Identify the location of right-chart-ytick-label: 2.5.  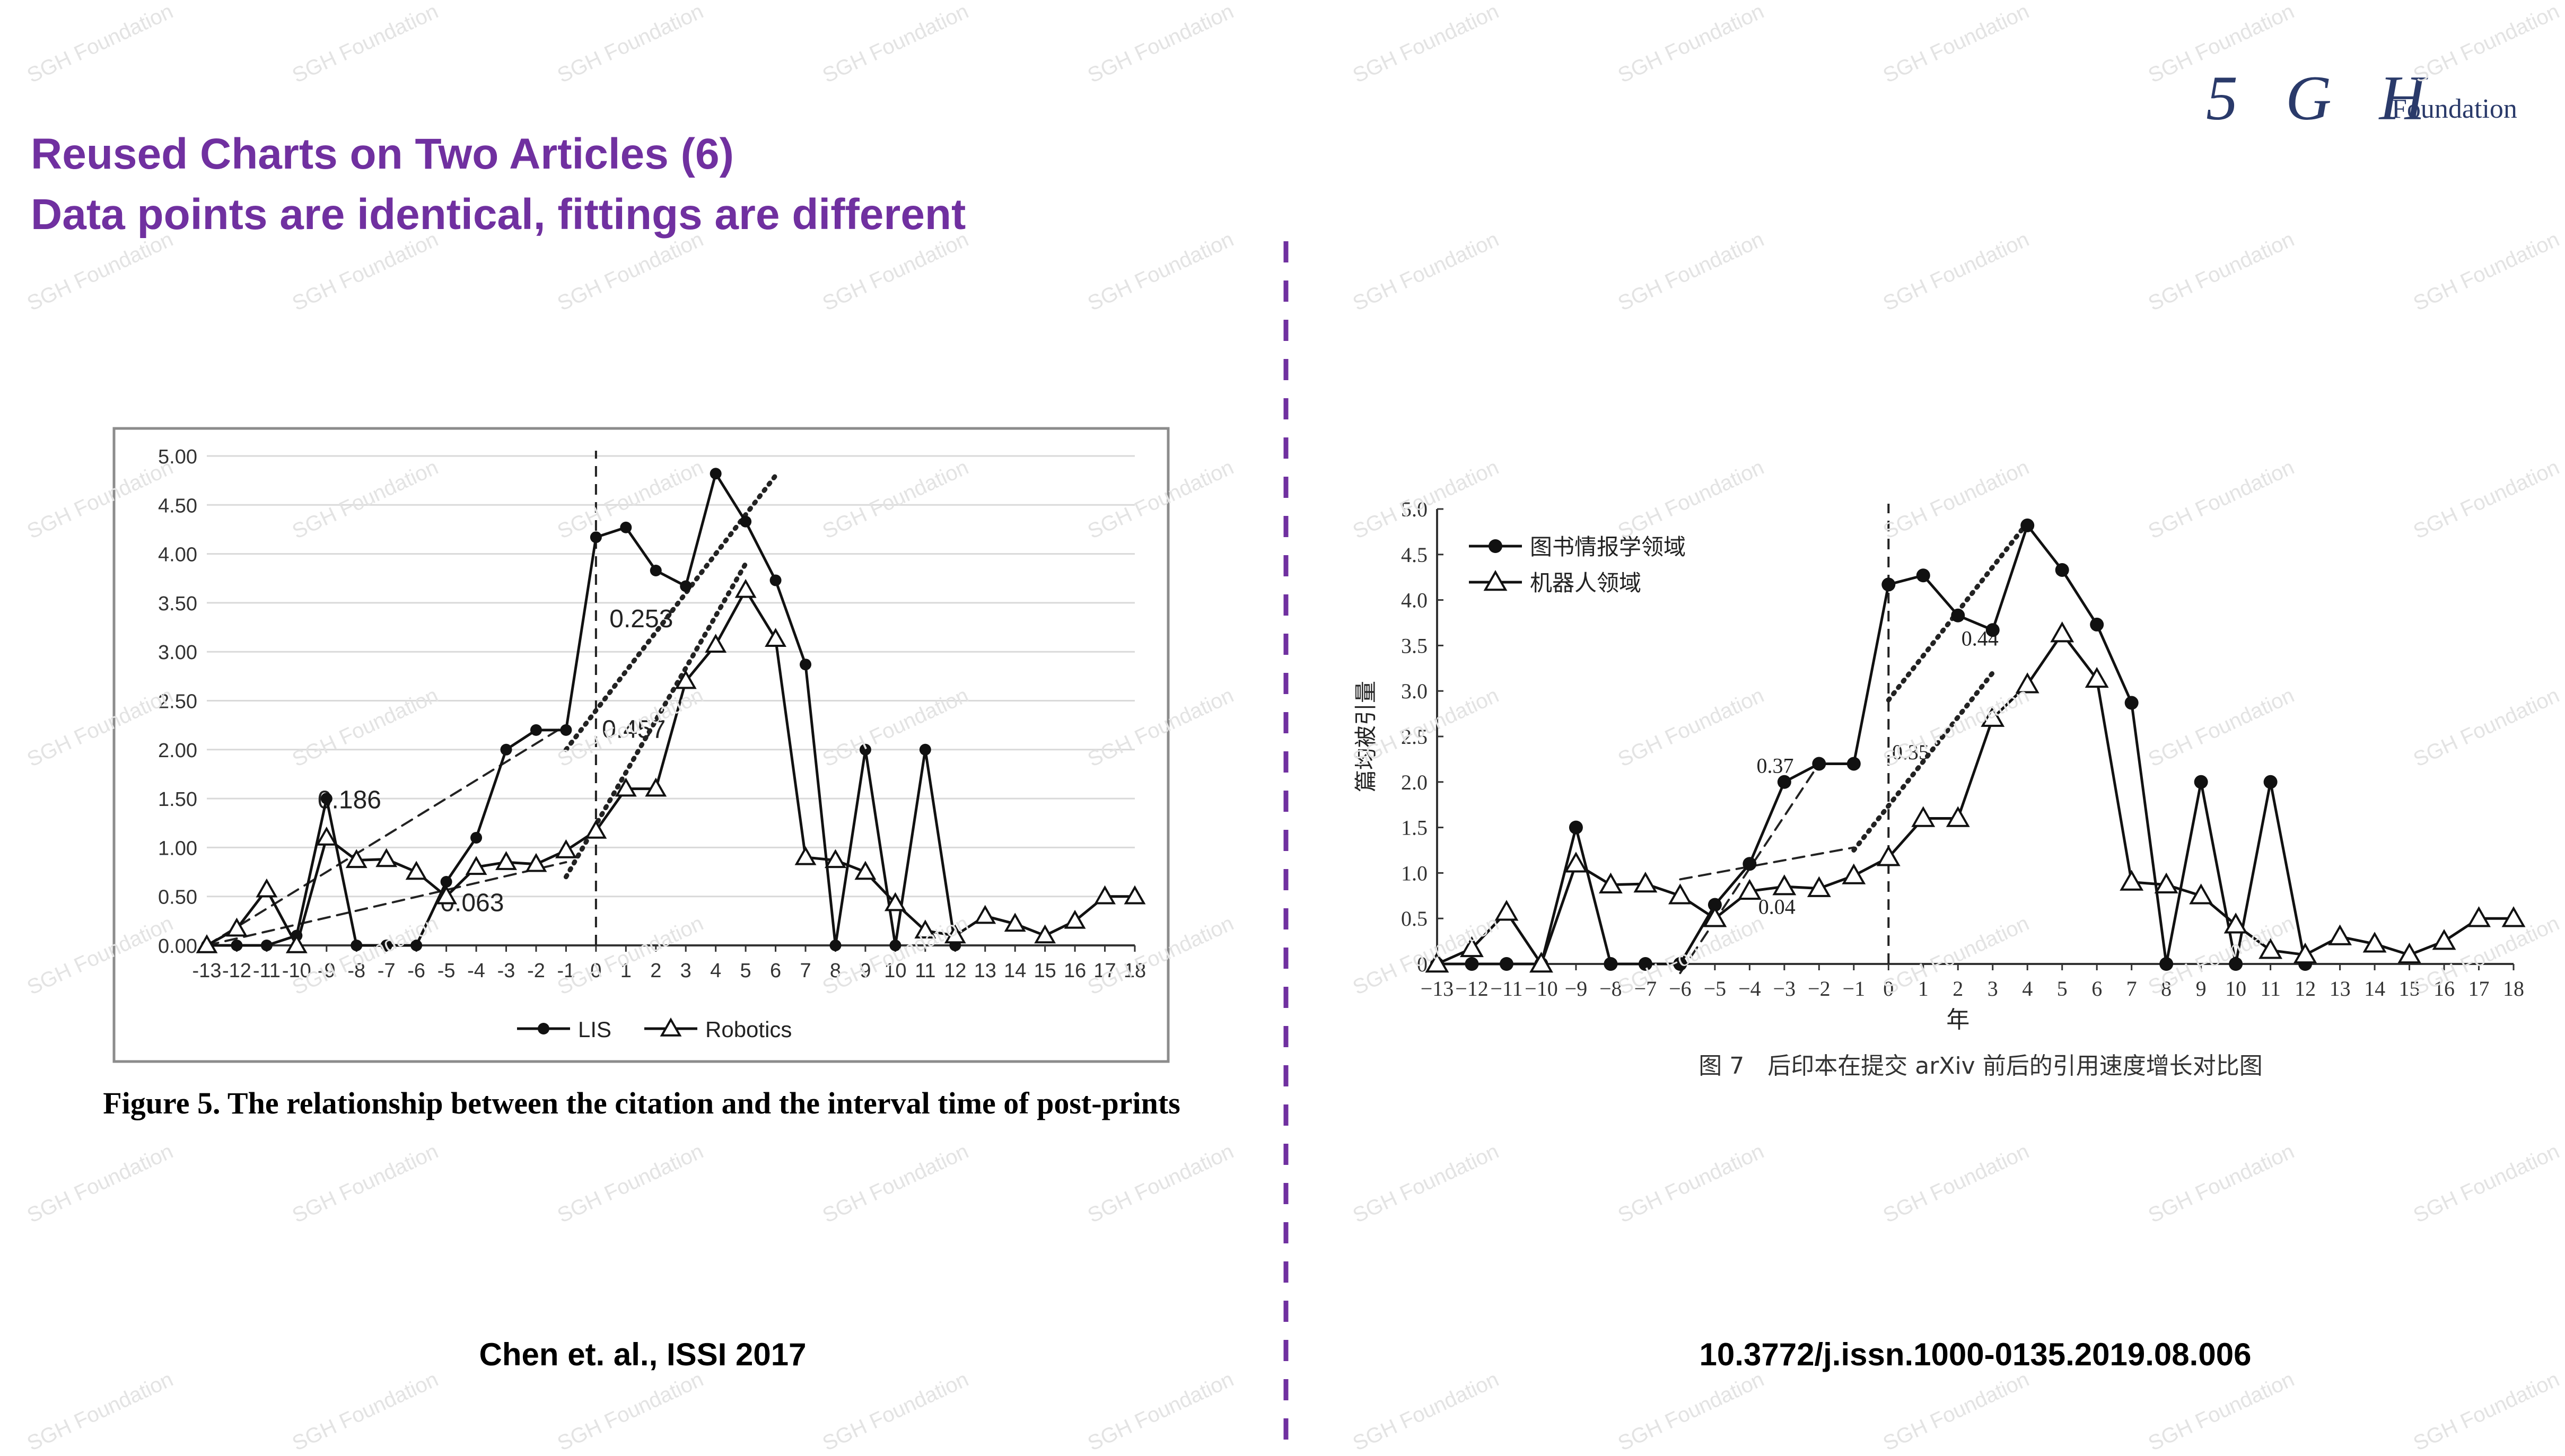
(1415, 737).